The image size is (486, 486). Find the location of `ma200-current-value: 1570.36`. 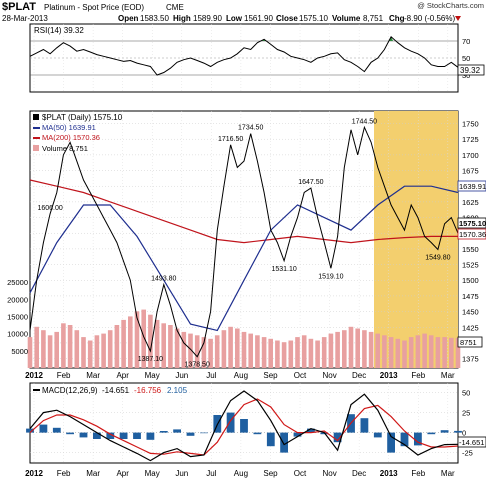

ma200-current-value: 1570.36 is located at coordinates (472, 234).